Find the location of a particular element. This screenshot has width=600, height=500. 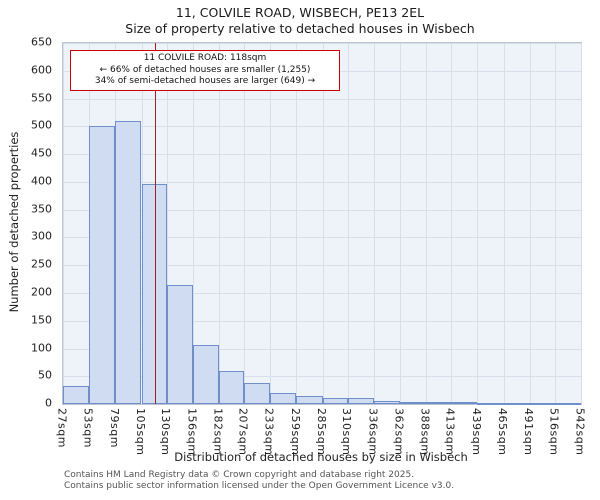

x-tick-label: 413sqm is located at coordinates (450, 432).